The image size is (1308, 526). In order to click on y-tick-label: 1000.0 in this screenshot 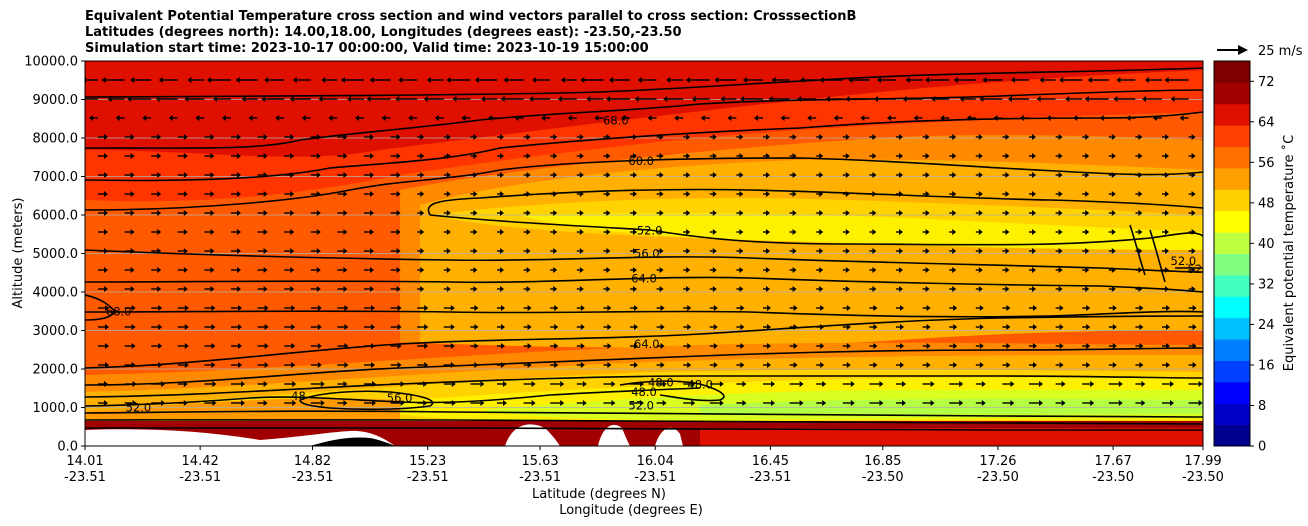, I will do `click(56, 408)`.